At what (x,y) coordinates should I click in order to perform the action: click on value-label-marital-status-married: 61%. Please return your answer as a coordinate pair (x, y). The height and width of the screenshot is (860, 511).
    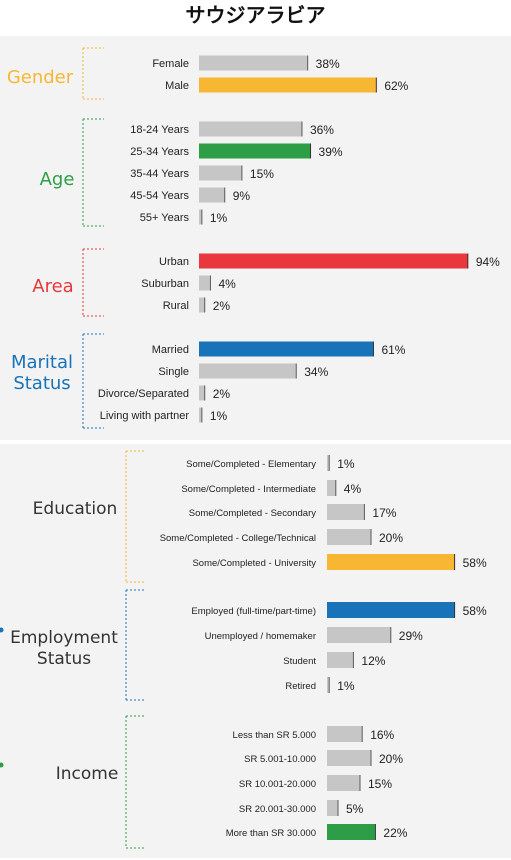
    Looking at the image, I should click on (393, 350).